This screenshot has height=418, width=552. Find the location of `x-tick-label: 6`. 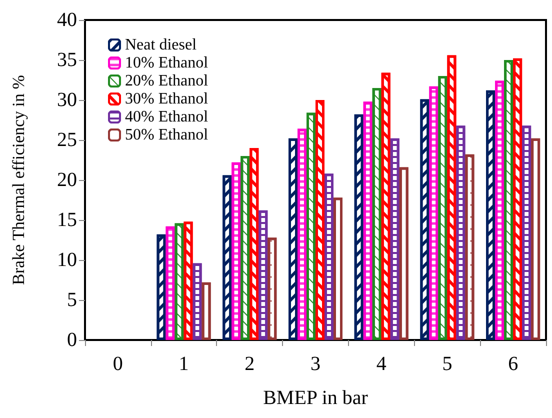

x-tick-label: 6 is located at coordinates (513, 364).